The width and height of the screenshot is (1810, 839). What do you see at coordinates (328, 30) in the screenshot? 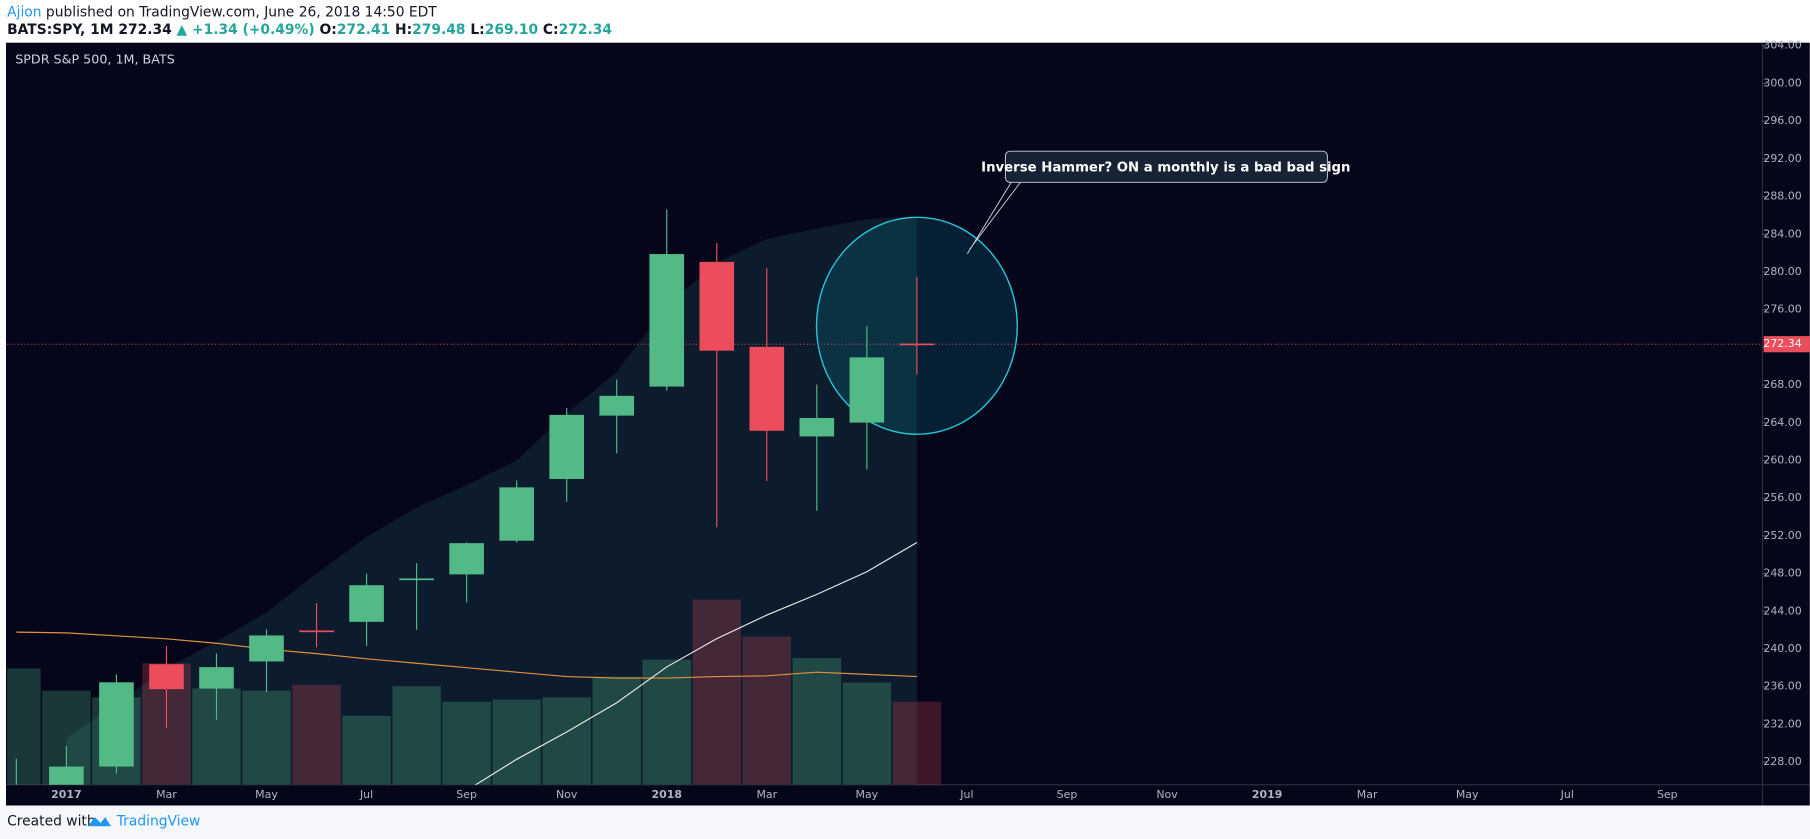
I see `ohlc-label: O:` at bounding box center [328, 30].